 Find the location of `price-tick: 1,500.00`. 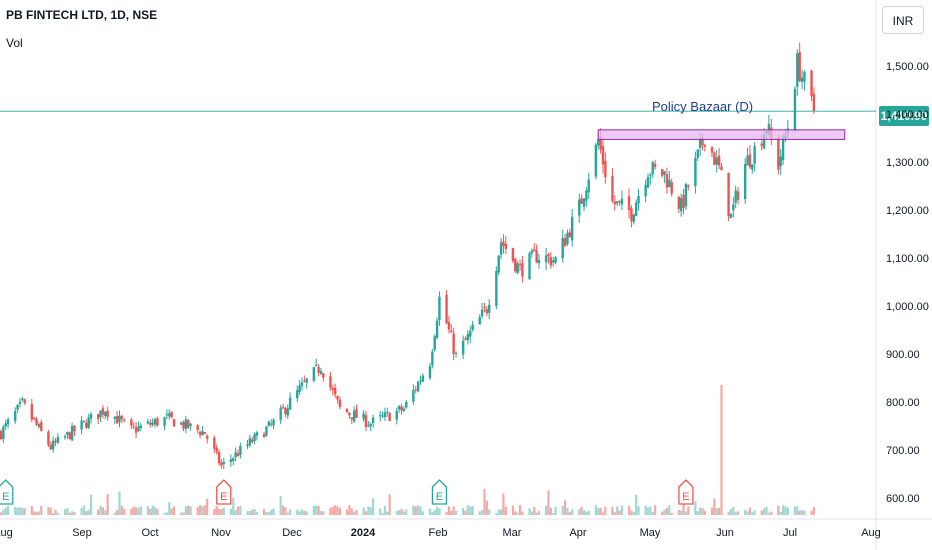

price-tick: 1,500.00 is located at coordinates (907, 67).